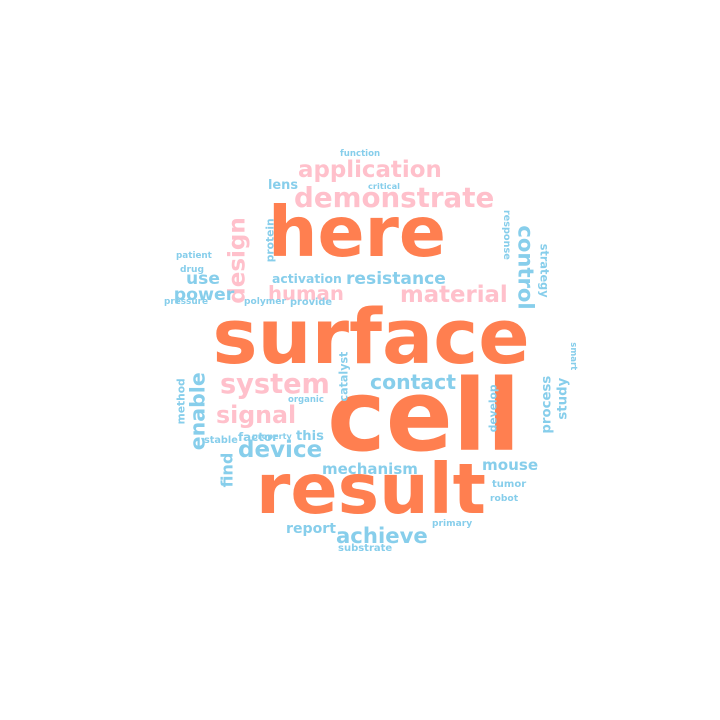 This screenshot has height=720, width=720. What do you see at coordinates (384, 186) in the screenshot?
I see `word-critical: critical` at bounding box center [384, 186].